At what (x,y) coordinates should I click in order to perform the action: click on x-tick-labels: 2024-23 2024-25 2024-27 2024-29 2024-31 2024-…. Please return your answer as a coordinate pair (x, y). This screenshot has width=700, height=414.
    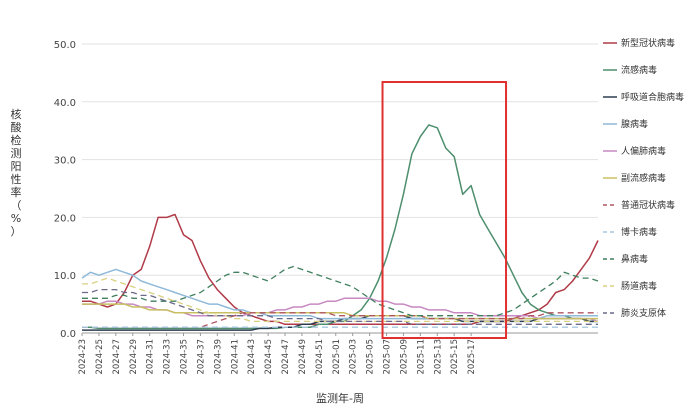
    Looking at the image, I should click on (277, 354).